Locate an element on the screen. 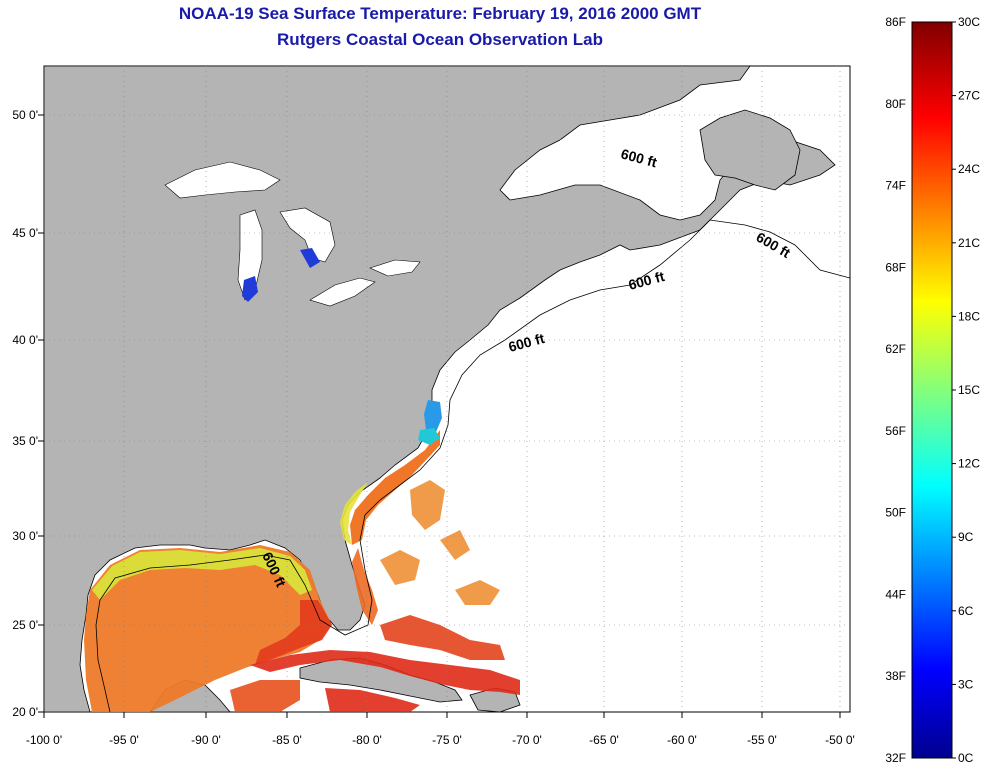 This screenshot has width=984, height=770. colorbar-f-label: 32F is located at coordinates (895, 758).